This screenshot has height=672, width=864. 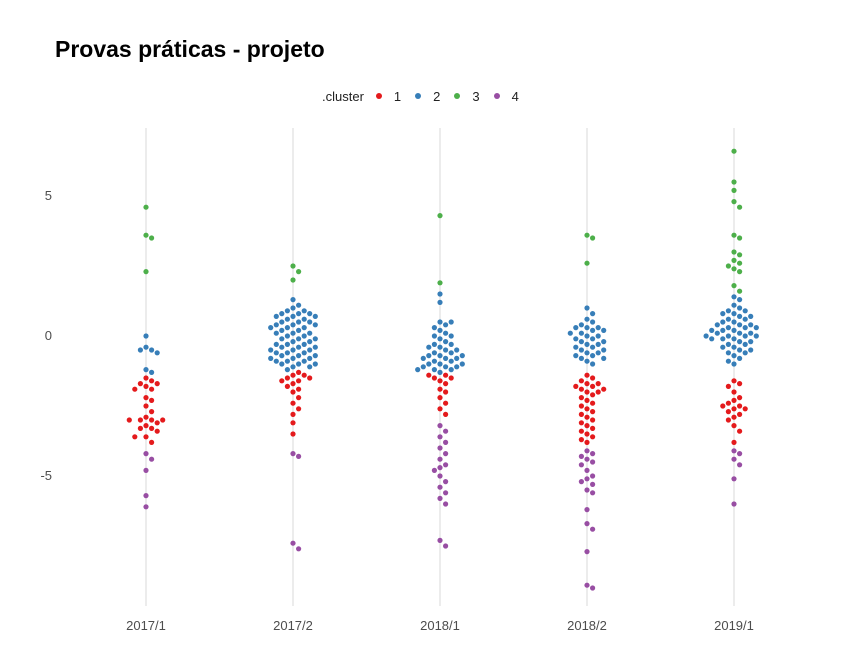 What do you see at coordinates (440, 625) in the screenshot?
I see `x-tick-label: 2018/1` at bounding box center [440, 625].